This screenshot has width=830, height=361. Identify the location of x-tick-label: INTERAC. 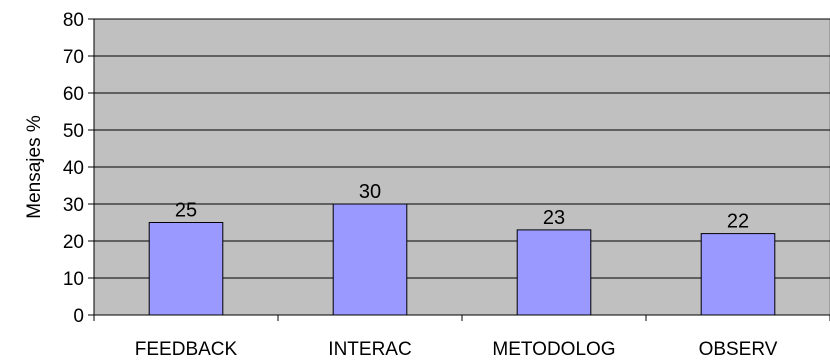
(369, 349).